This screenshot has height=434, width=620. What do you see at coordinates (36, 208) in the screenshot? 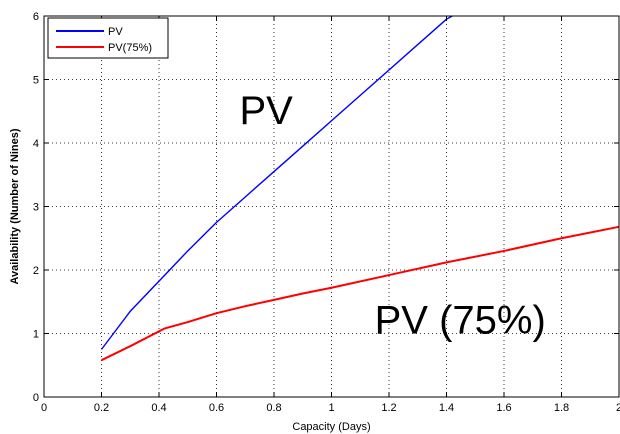
I see `y-tick-label: 3` at bounding box center [36, 208].